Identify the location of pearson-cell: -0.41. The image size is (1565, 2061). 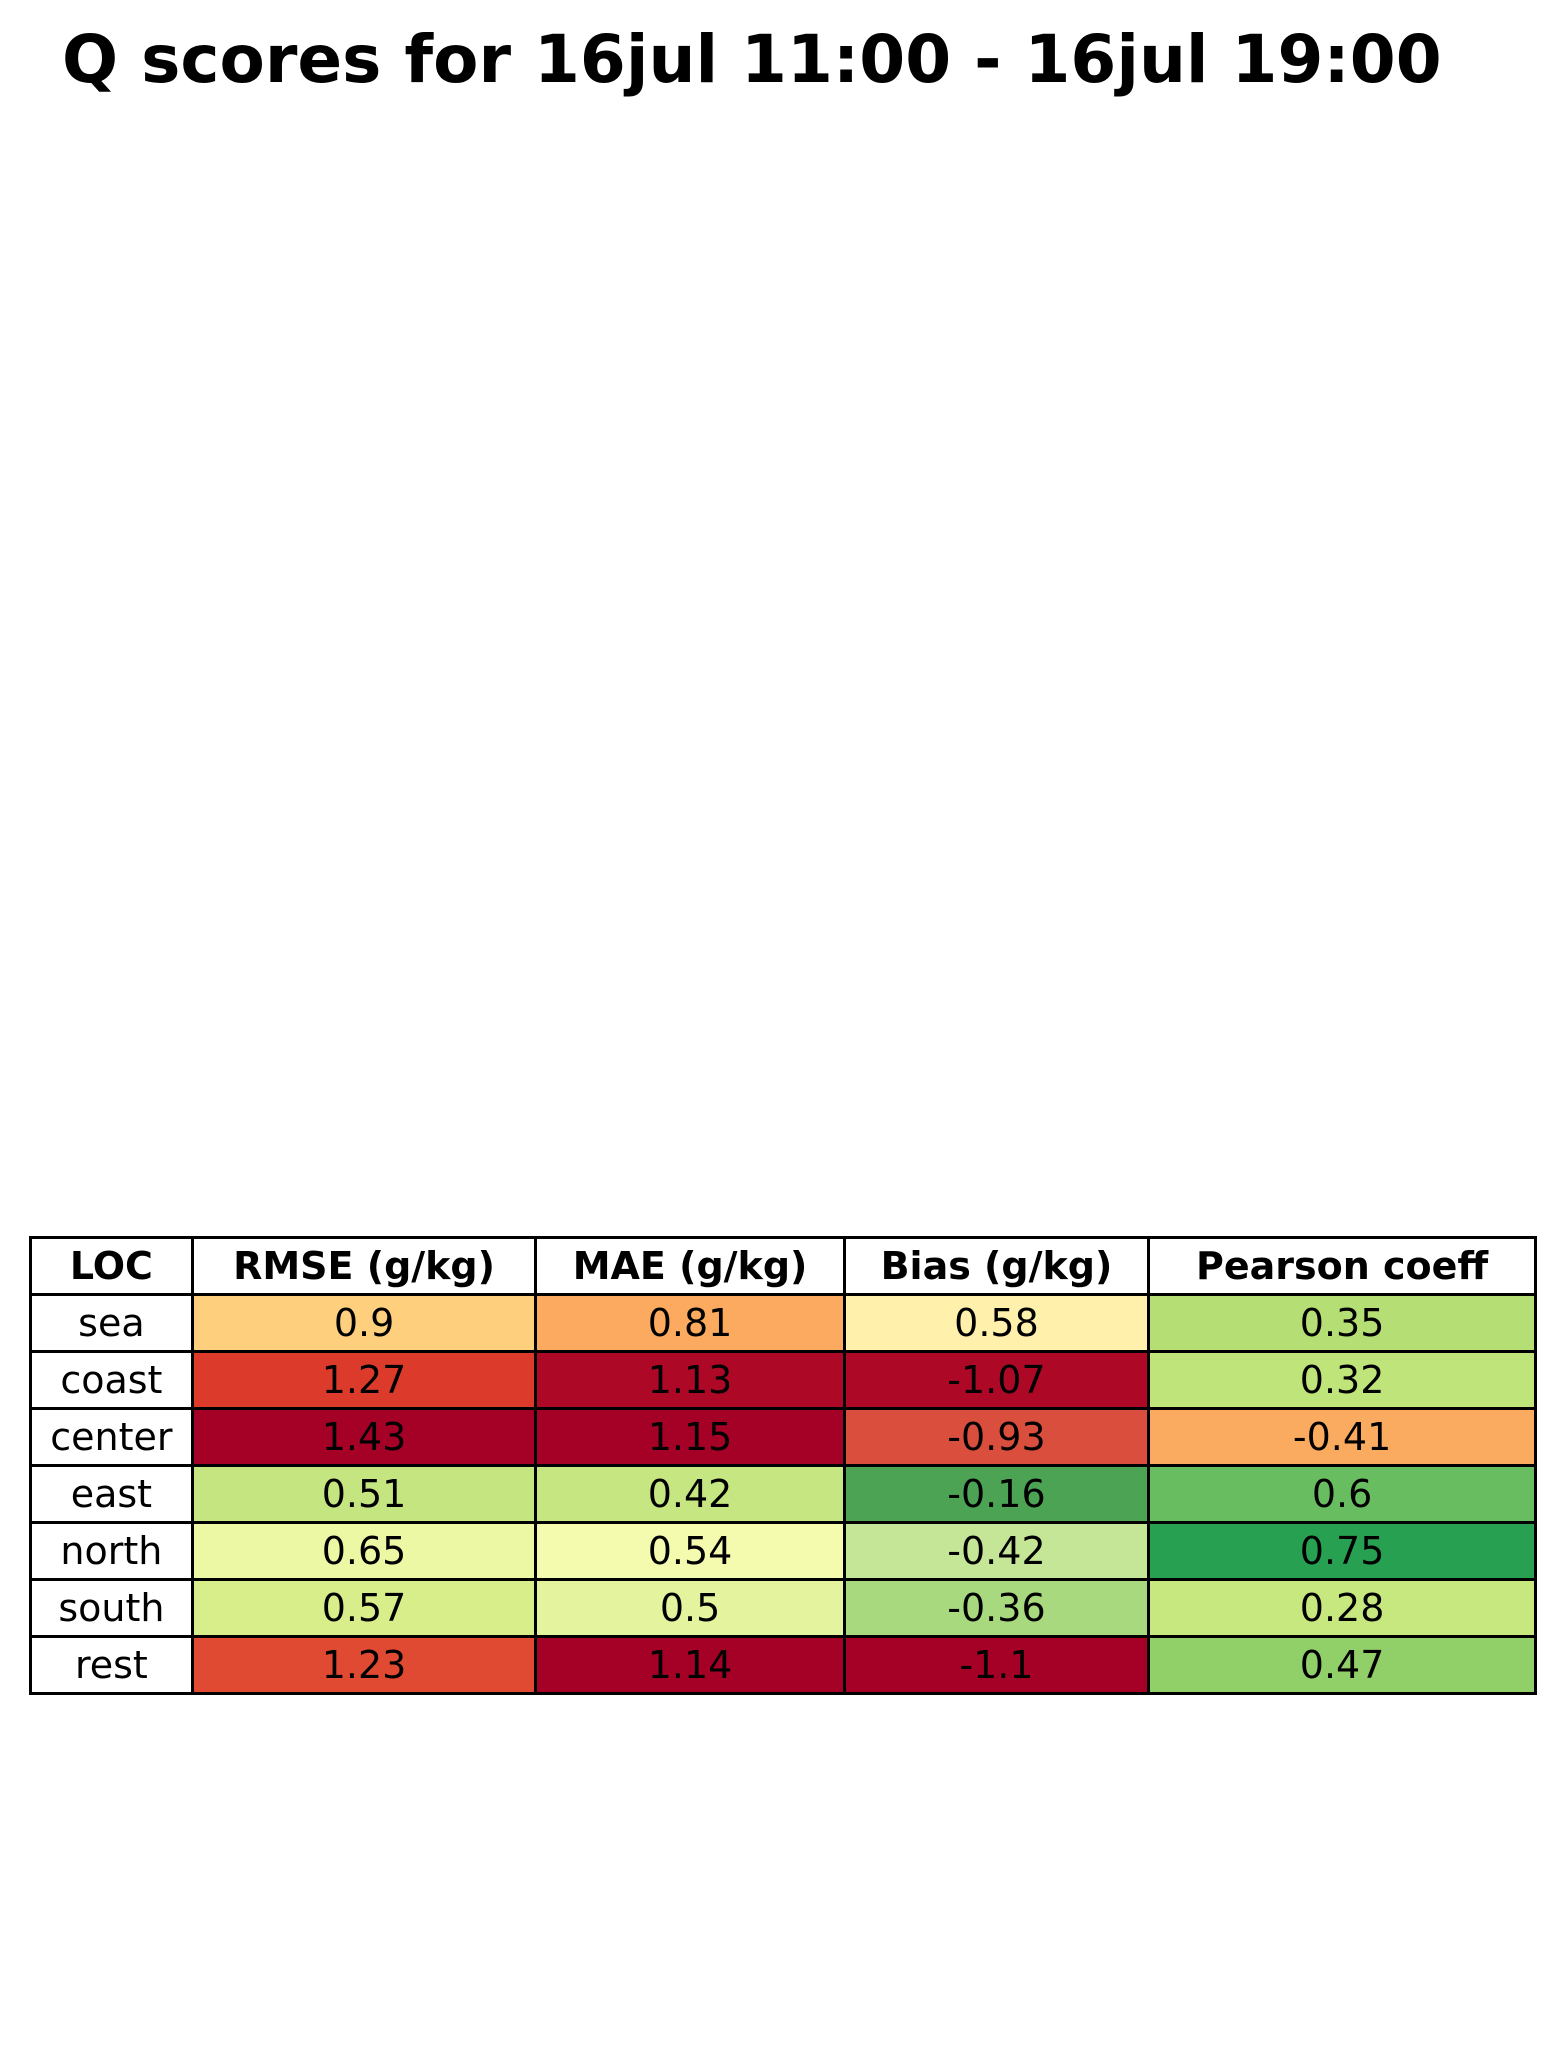
(1342, 1437).